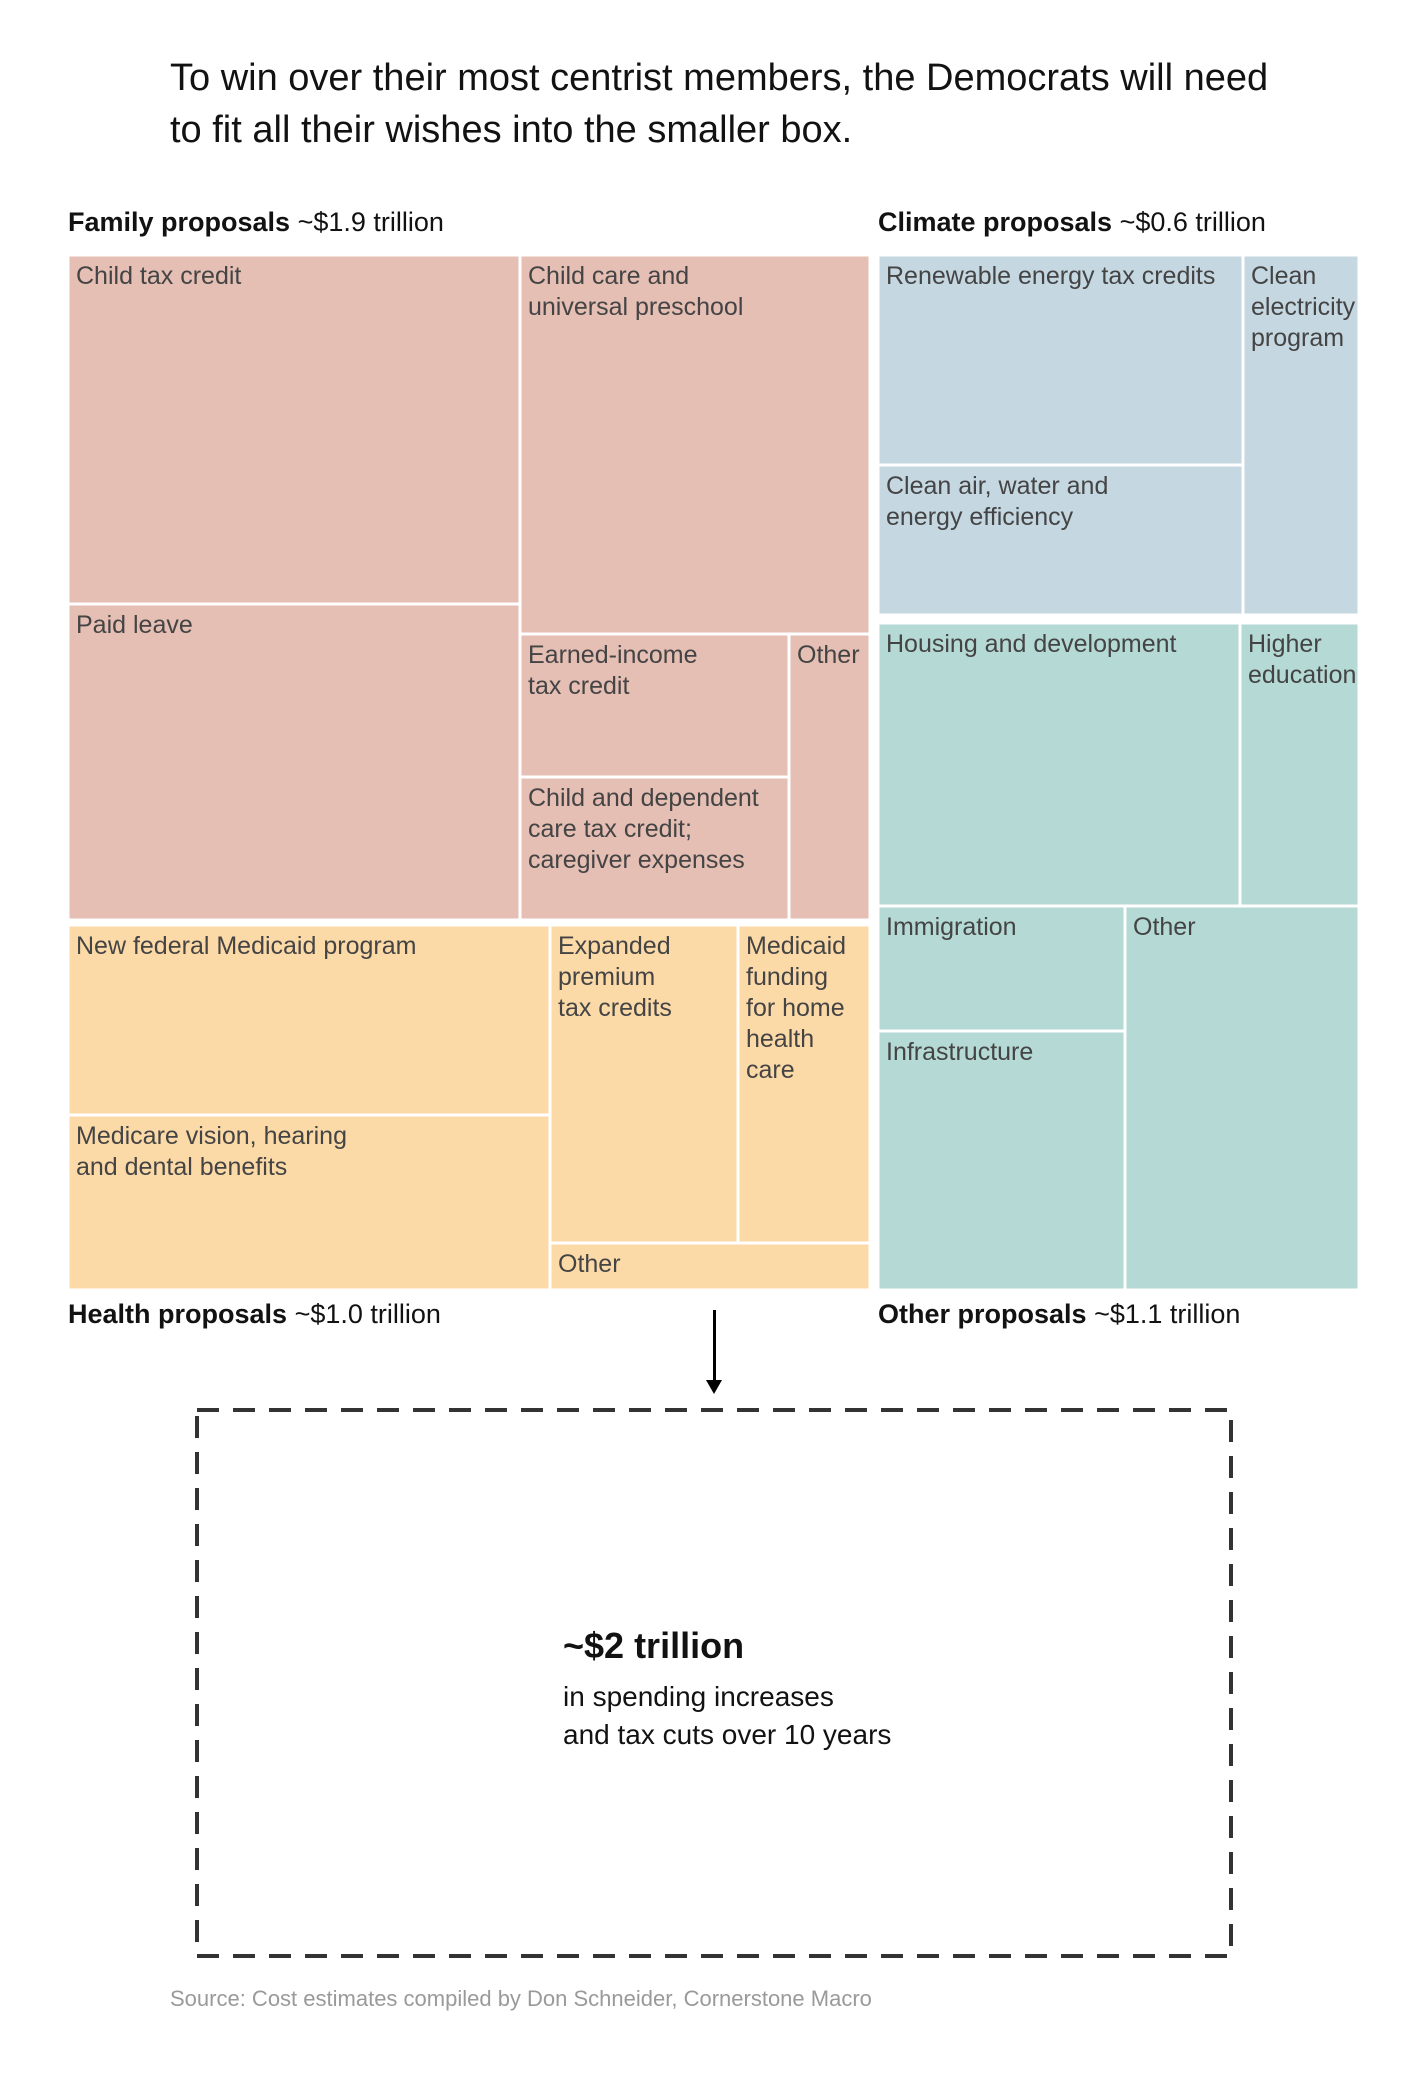 This screenshot has width=1420, height=2075. What do you see at coordinates (615, 977) in the screenshot?
I see `treemap-label-health-expanded-premium-tax-credits: Expanded premium tax credits` at bounding box center [615, 977].